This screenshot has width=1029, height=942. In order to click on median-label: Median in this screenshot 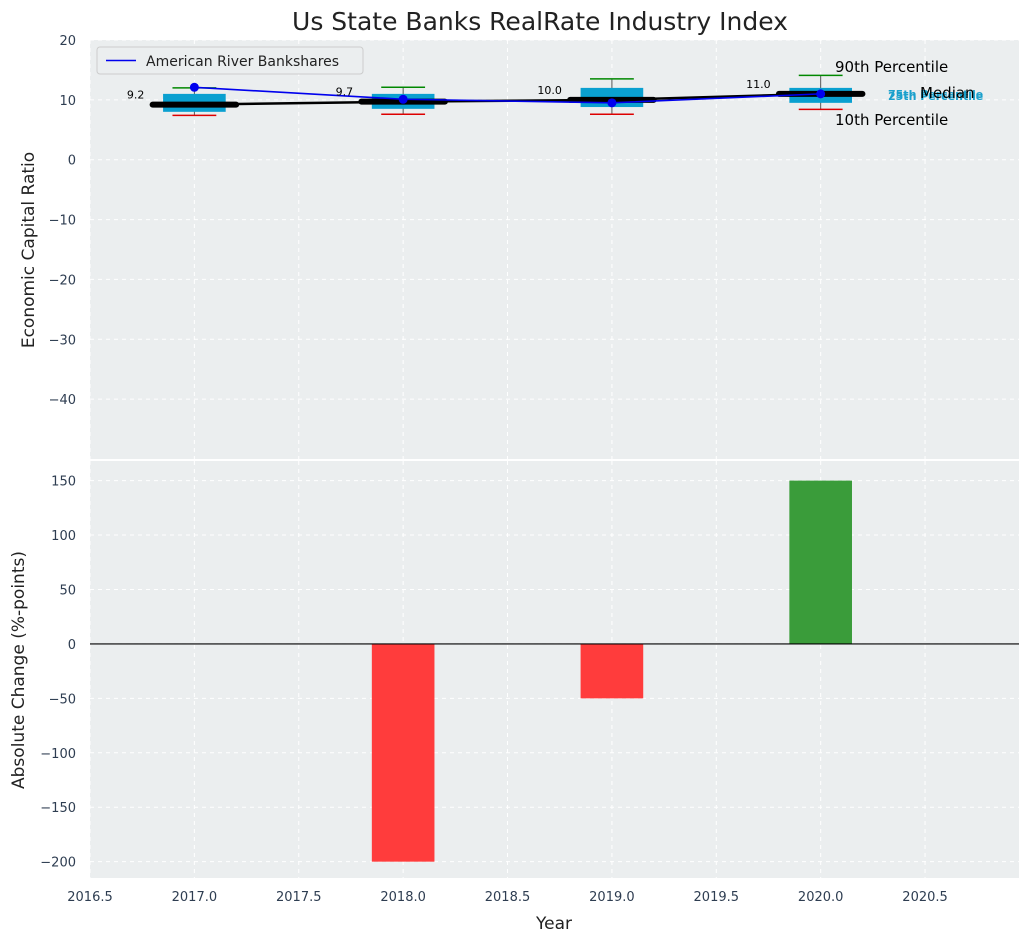, I will do `click(947, 93)`.